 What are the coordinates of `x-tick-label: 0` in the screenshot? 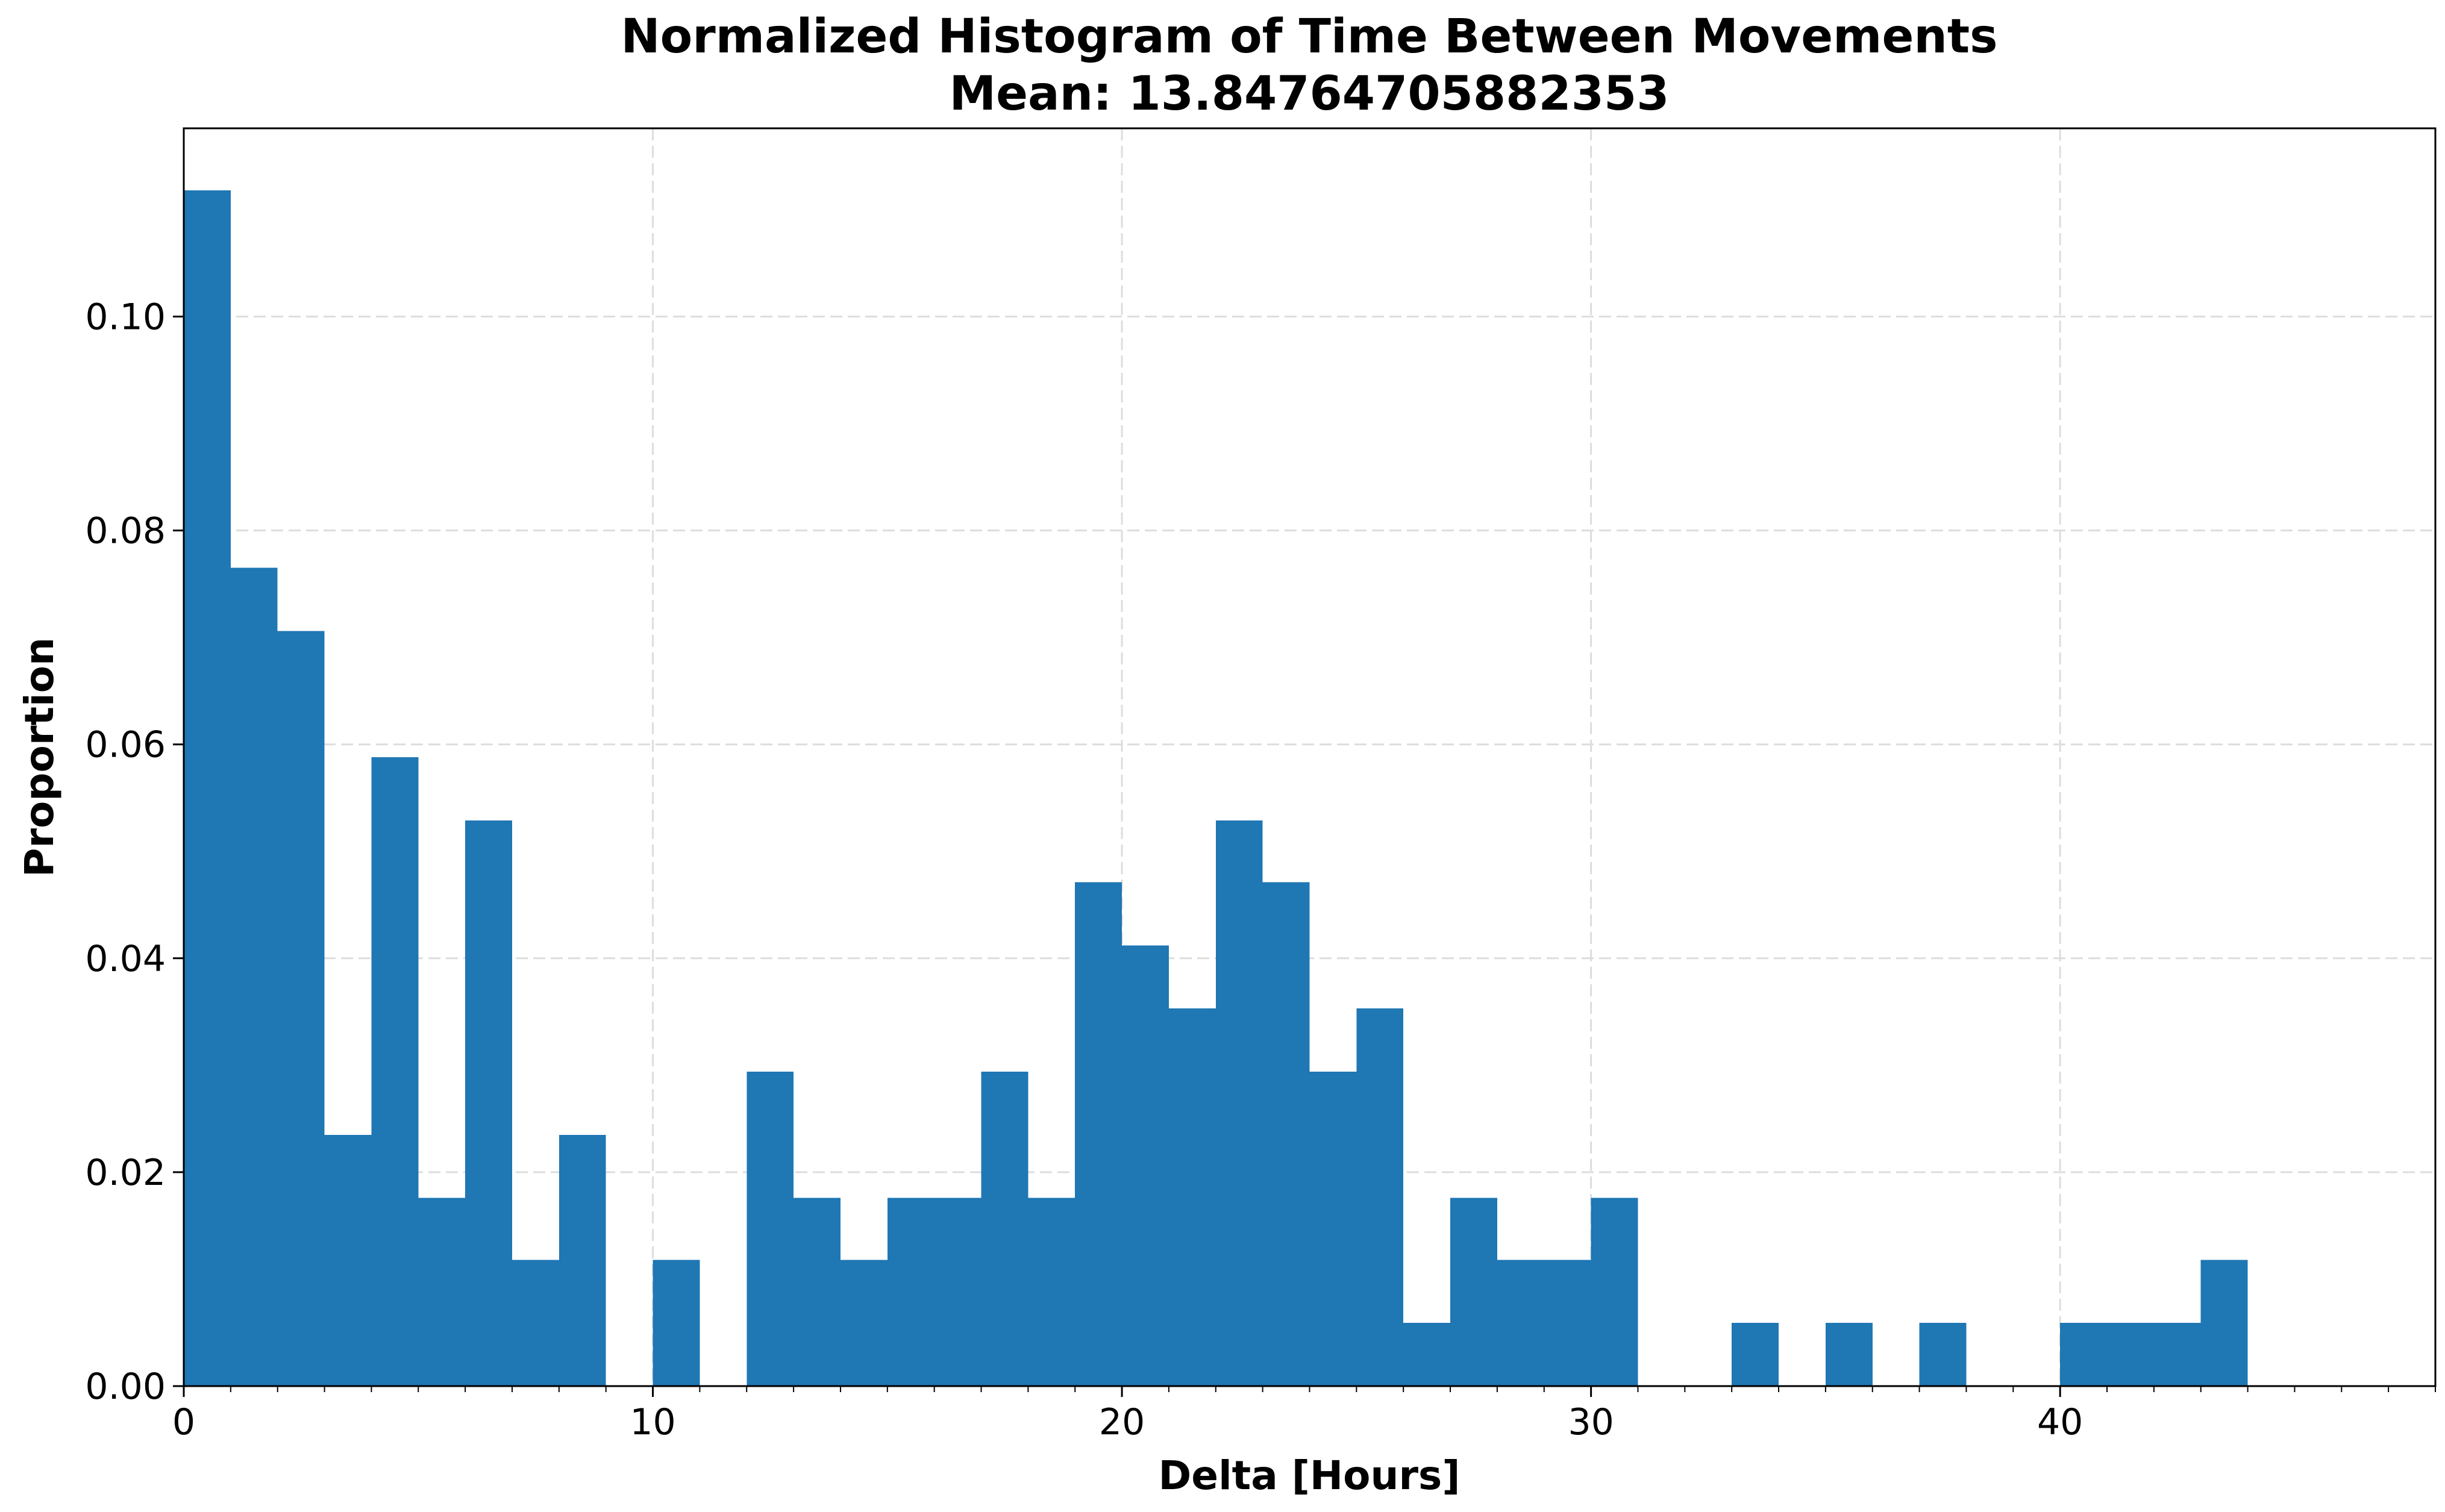 It's located at (183, 1422).